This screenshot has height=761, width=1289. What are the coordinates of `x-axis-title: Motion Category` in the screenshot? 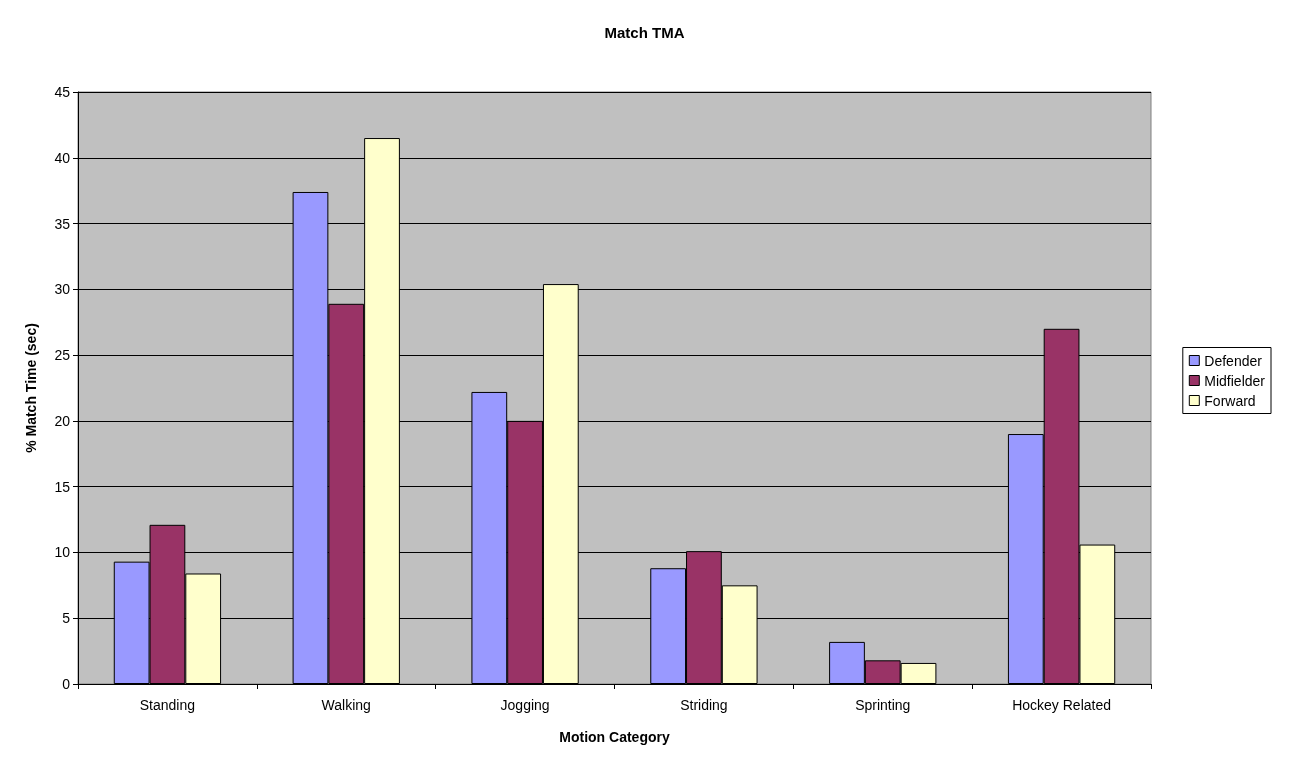 It's located at (614, 737).